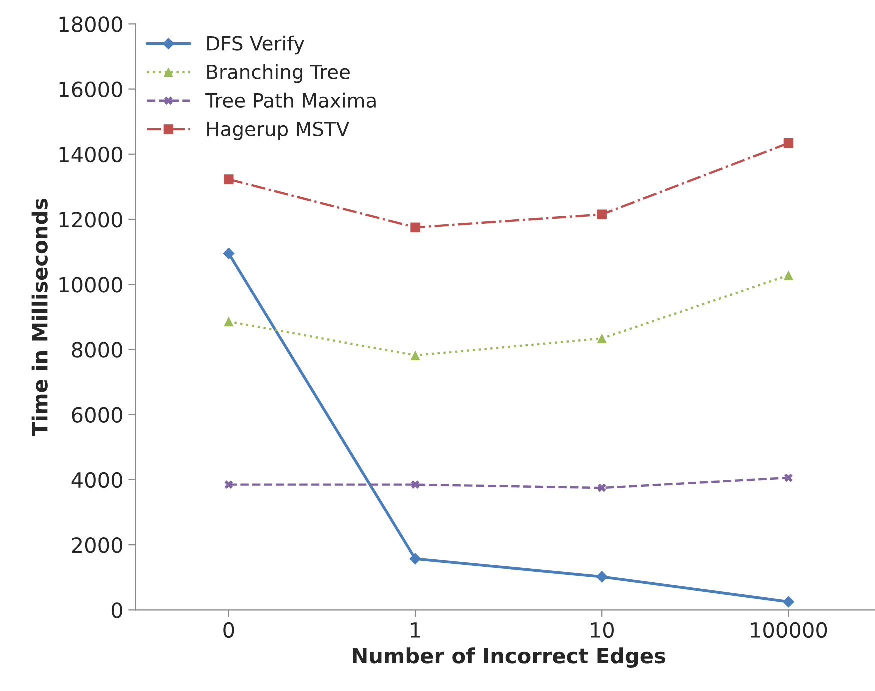  What do you see at coordinates (40, 317) in the screenshot?
I see `y-axis-title: Time in Milliseconds` at bounding box center [40, 317].